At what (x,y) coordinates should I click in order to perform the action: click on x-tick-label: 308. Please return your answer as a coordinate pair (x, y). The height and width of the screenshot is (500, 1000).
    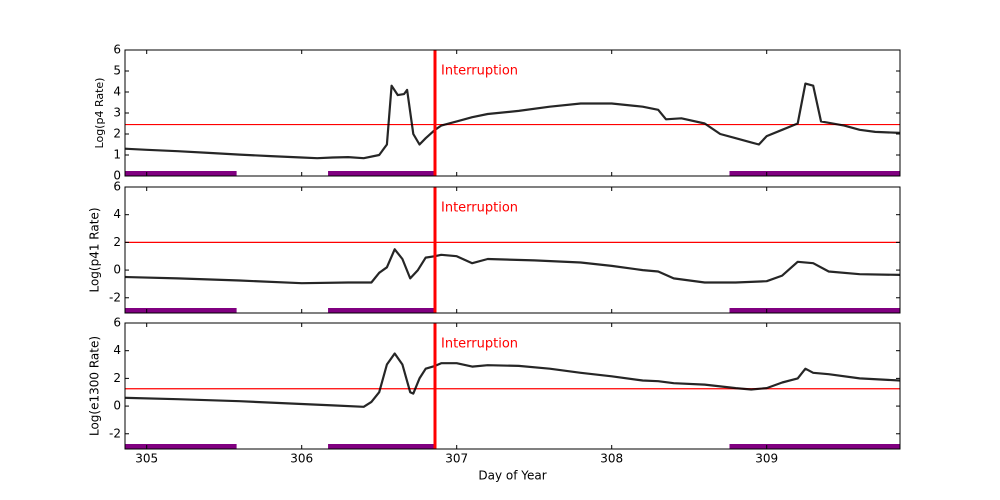
    Looking at the image, I should click on (611, 459).